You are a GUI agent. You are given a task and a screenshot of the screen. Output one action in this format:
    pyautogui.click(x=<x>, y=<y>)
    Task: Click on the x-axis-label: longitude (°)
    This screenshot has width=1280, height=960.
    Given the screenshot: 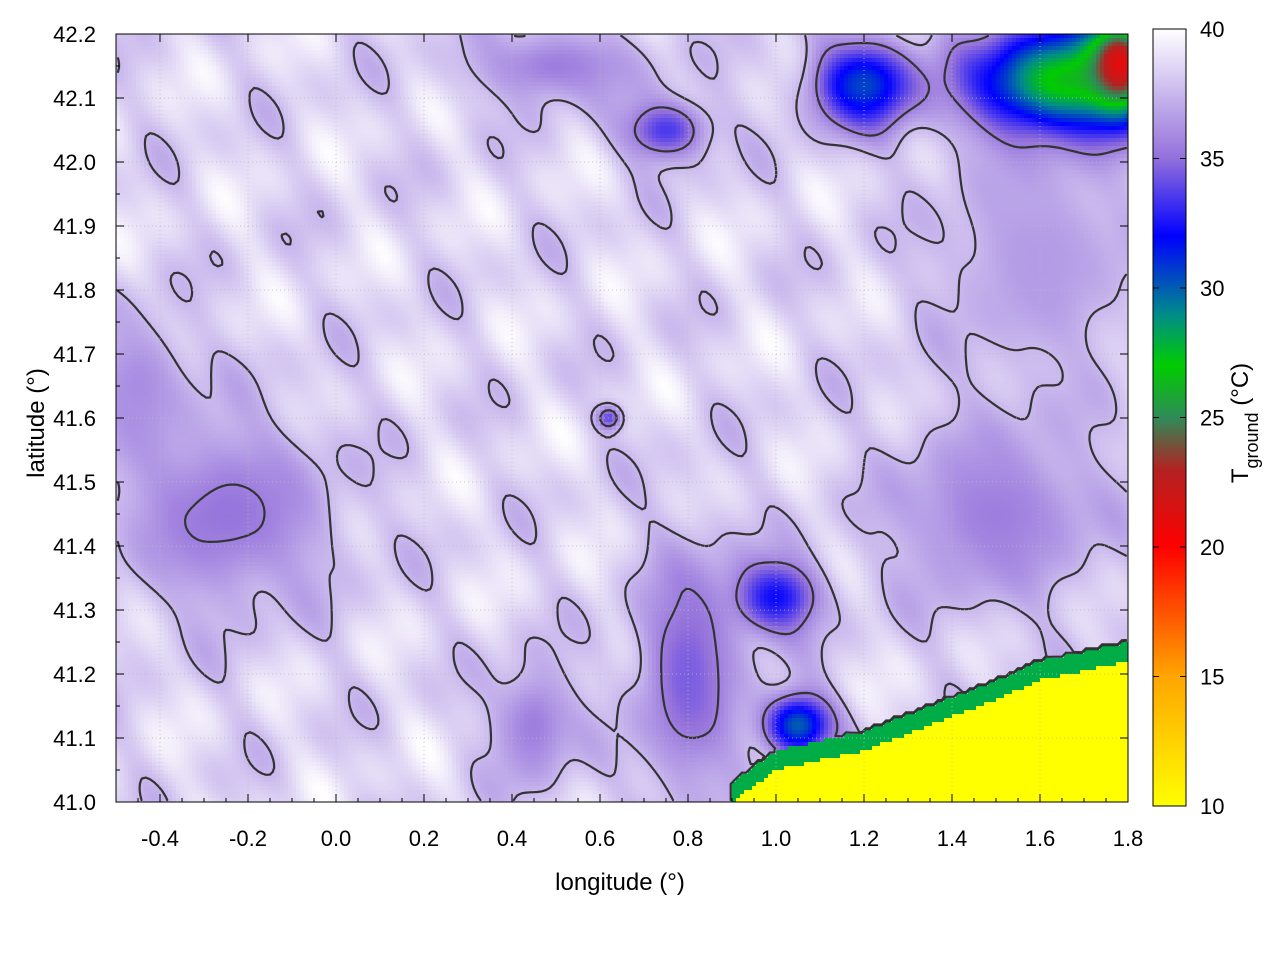 What is the action you would take?
    pyautogui.click(x=620, y=882)
    